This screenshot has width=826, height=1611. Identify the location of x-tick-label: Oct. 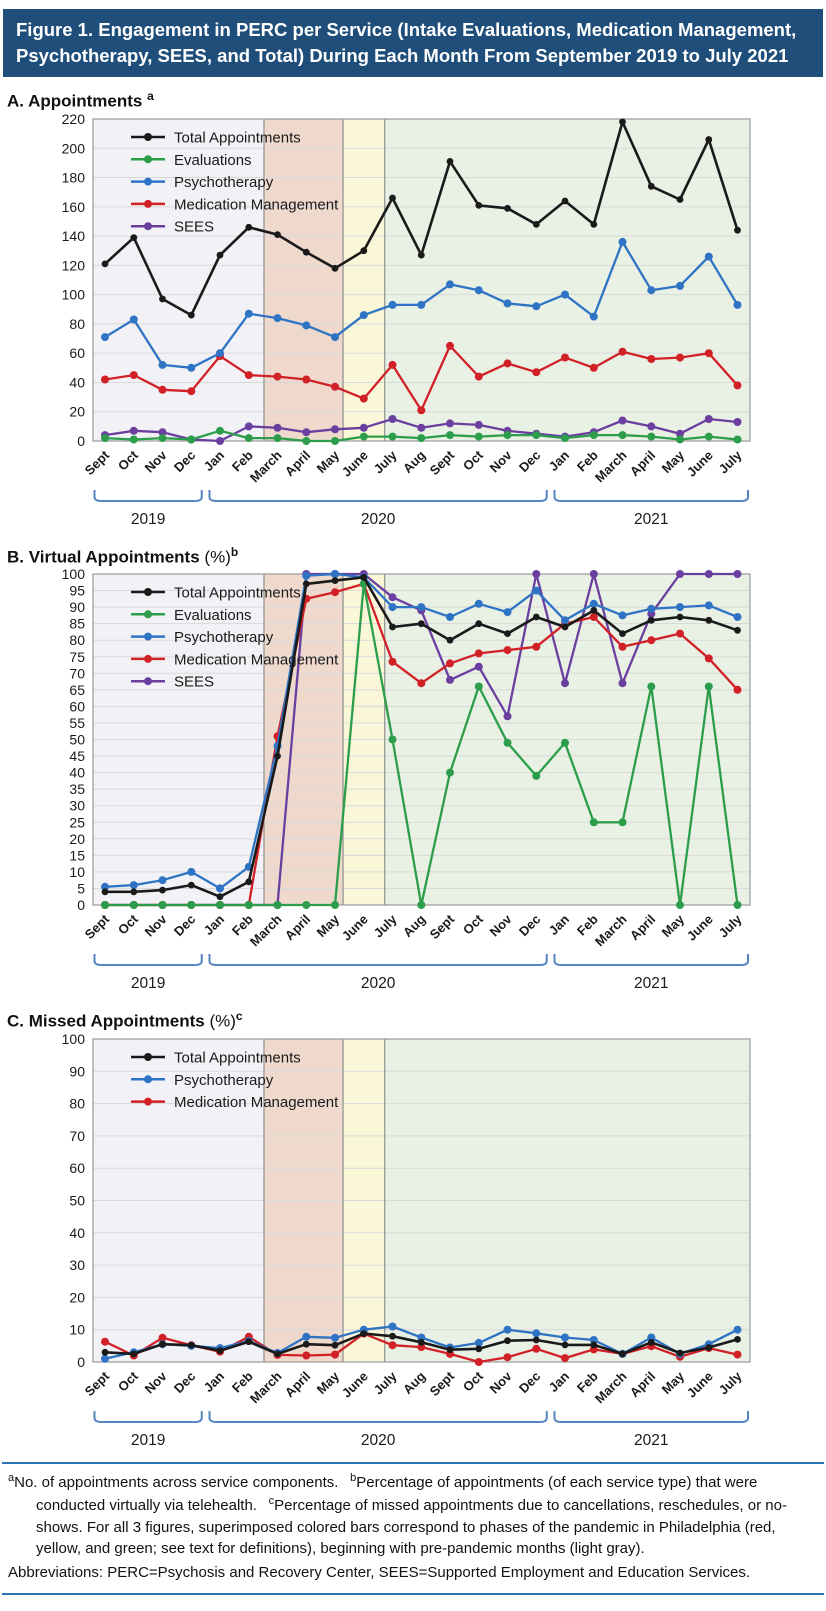
(128, 924).